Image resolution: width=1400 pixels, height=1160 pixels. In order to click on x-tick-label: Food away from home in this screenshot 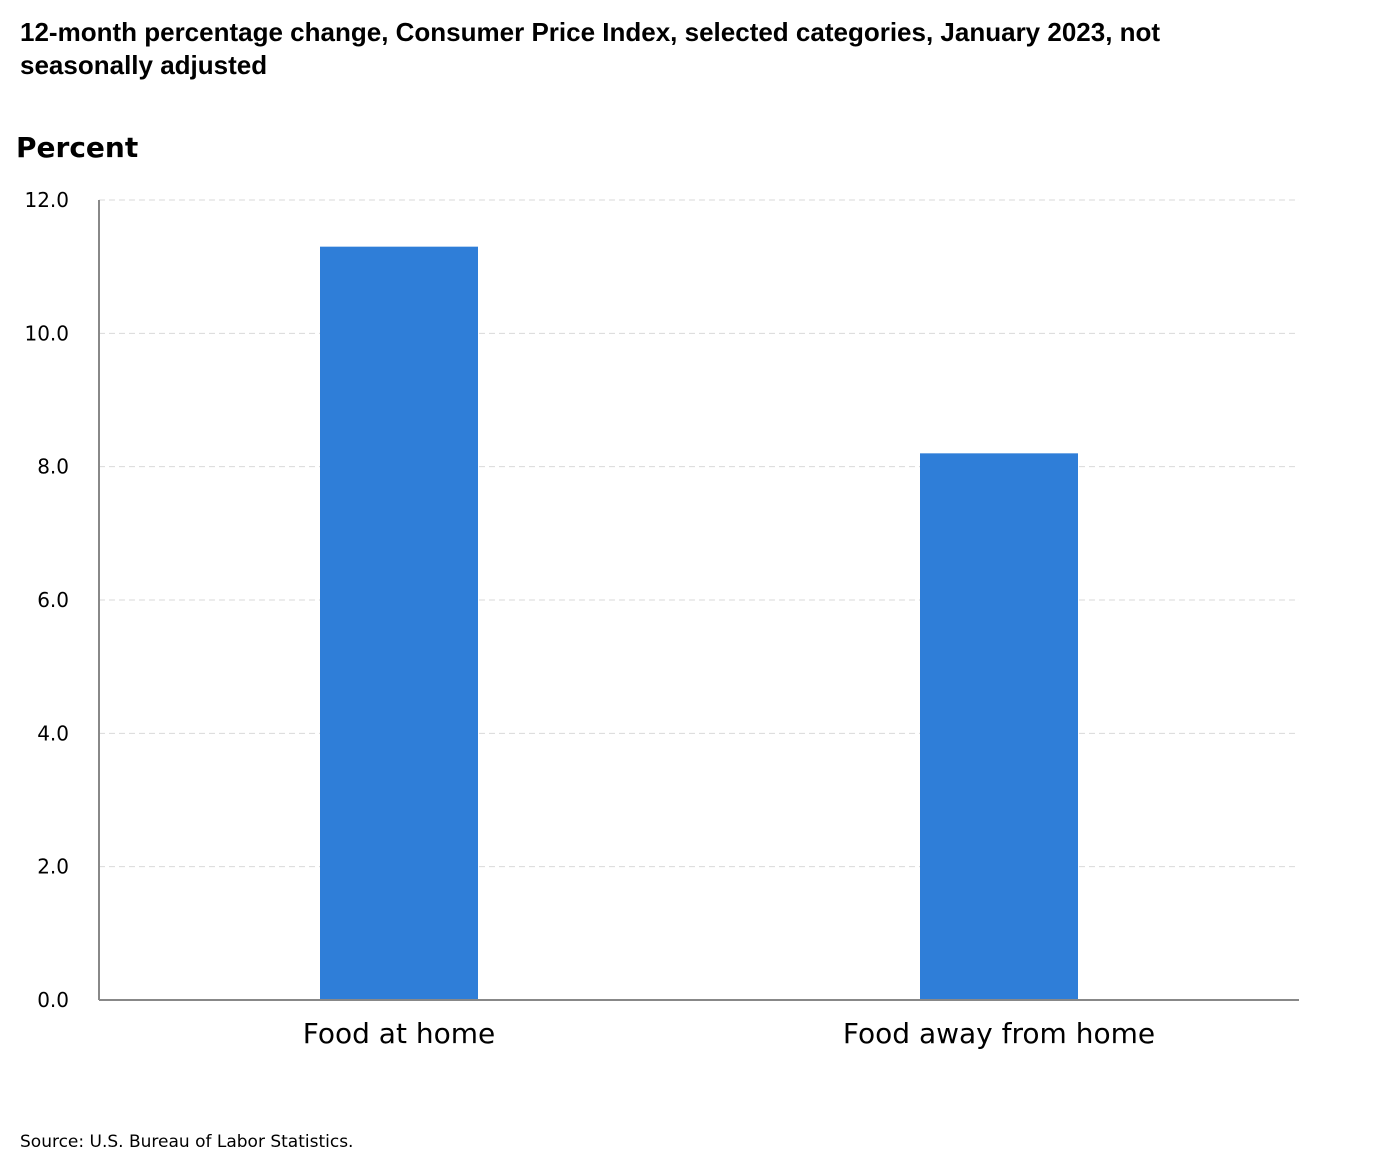, I will do `click(999, 1033)`.